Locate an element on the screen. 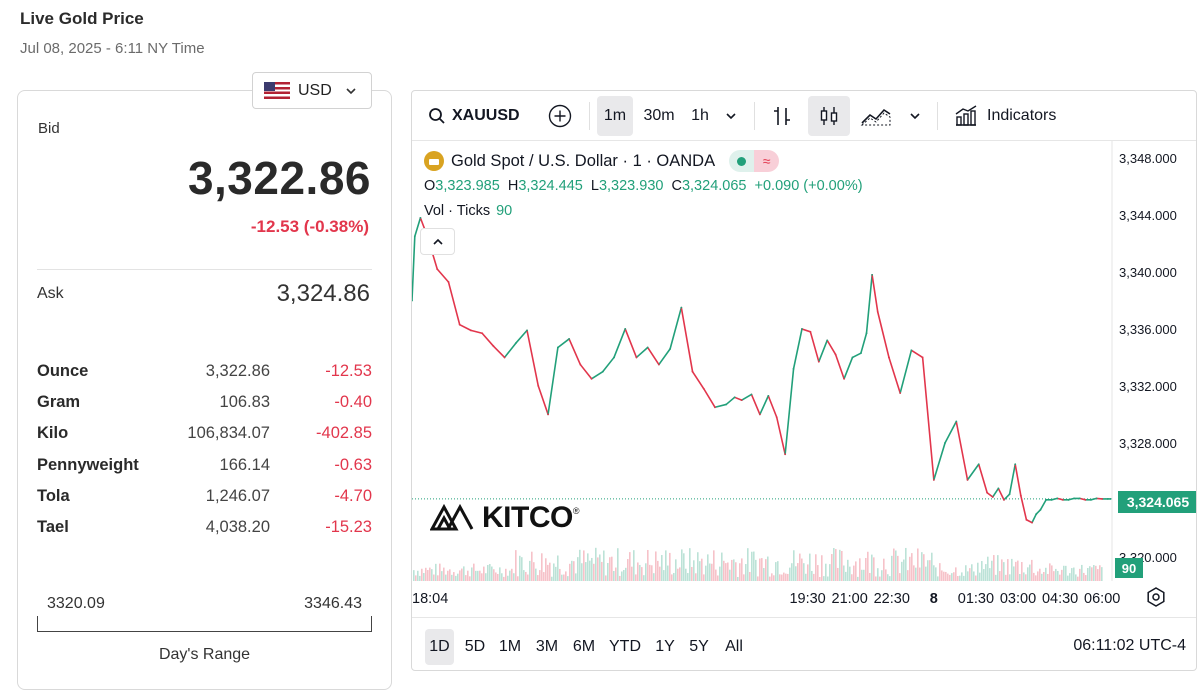  weight-change: -0.40 is located at coordinates (353, 402).